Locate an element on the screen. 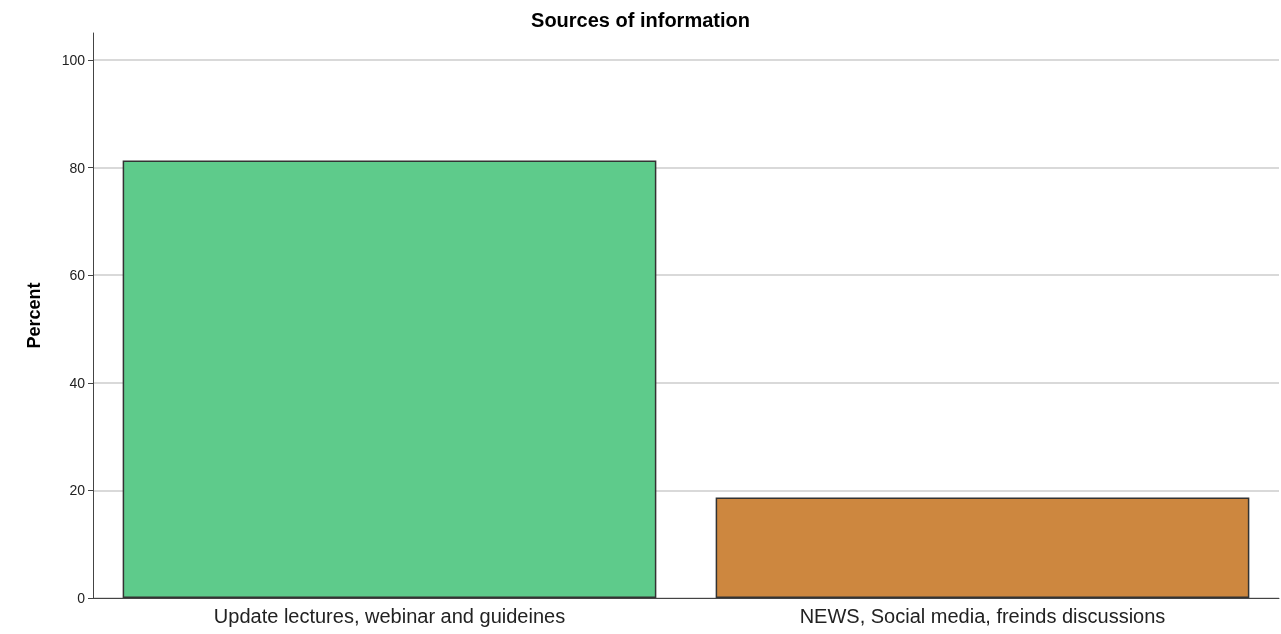 Image resolution: width=1281 pixels, height=634 pixels. y-axis-title: Percent is located at coordinates (34, 315).